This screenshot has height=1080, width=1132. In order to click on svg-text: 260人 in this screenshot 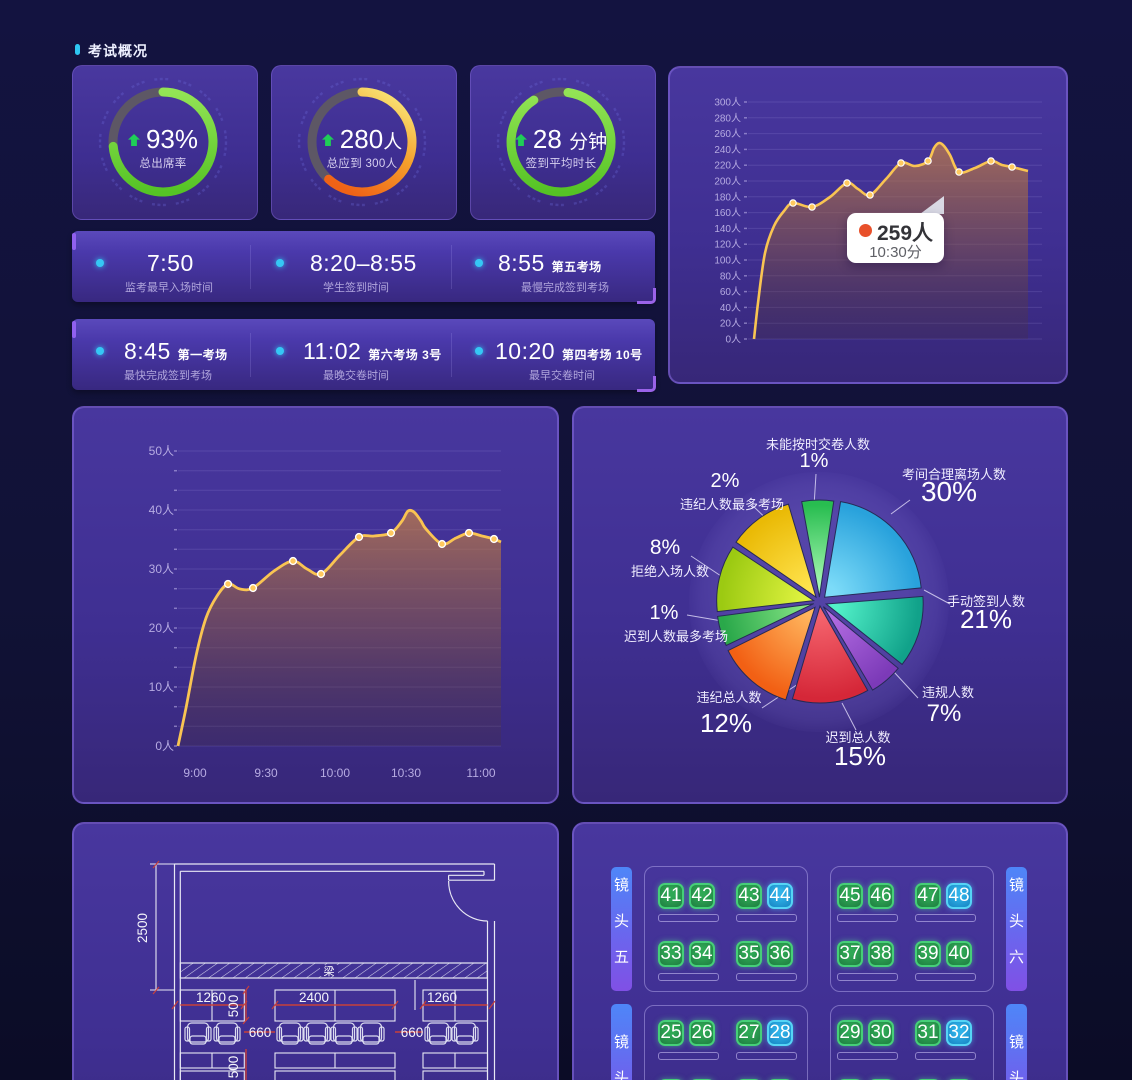, I will do `click(727, 134)`.